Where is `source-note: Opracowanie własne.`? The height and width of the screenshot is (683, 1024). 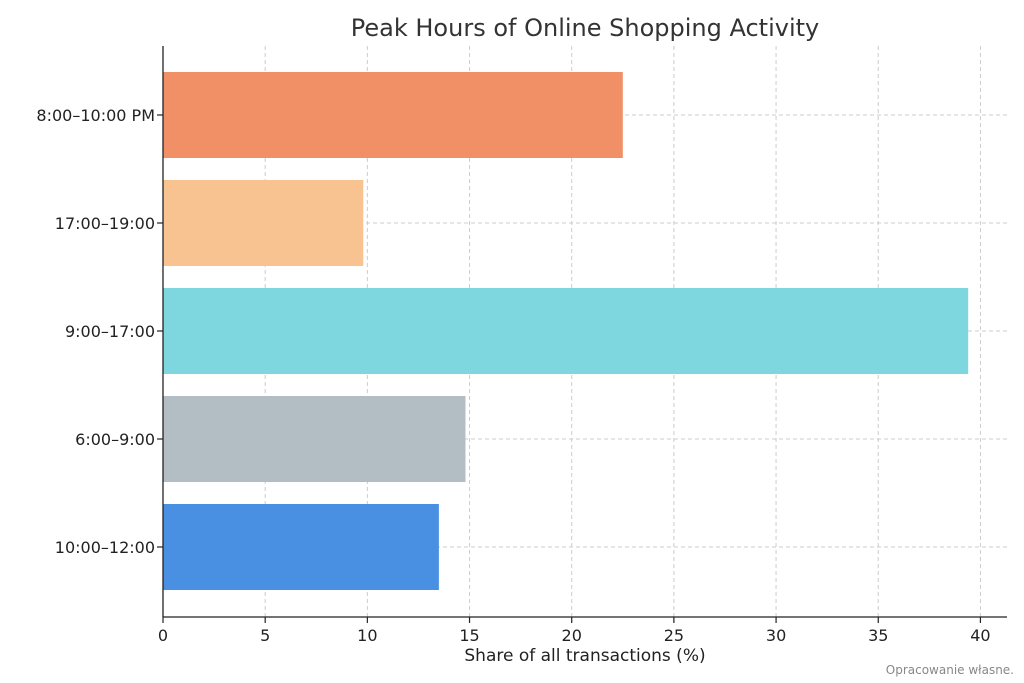
source-note: Opracowanie własne. is located at coordinates (949, 670).